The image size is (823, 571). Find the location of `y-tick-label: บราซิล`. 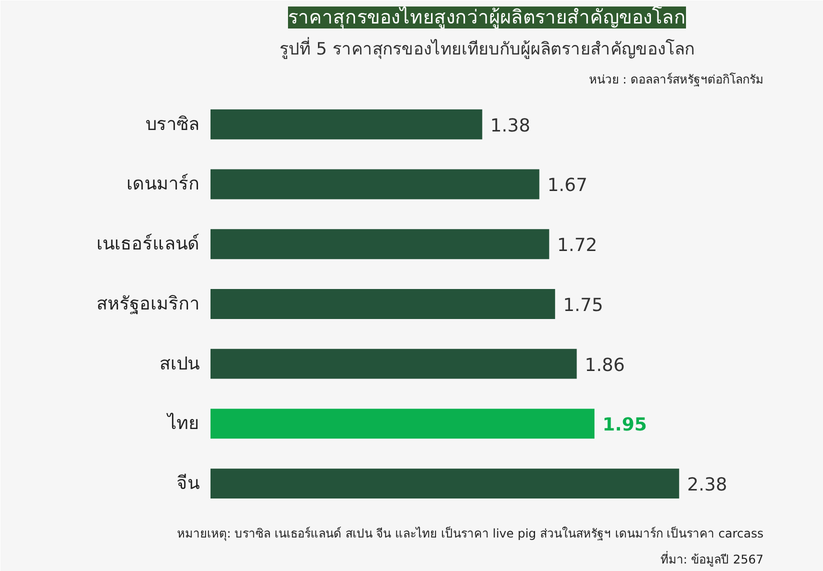

y-tick-label: บราซิล is located at coordinates (173, 124).